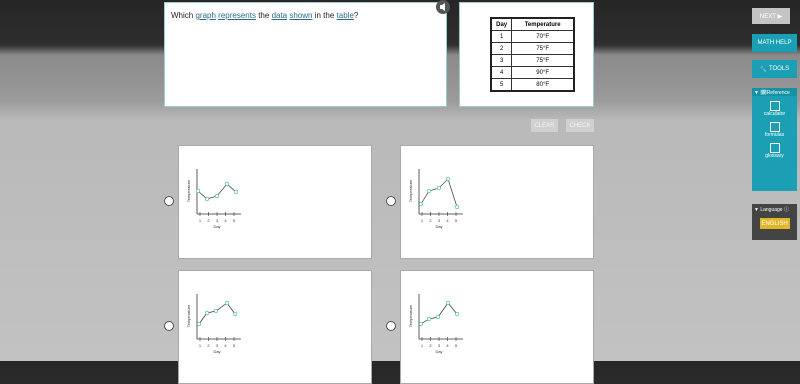 This screenshot has height=384, width=800. Describe the element at coordinates (301, 15) in the screenshot. I see `glossary-link: shown` at that location.